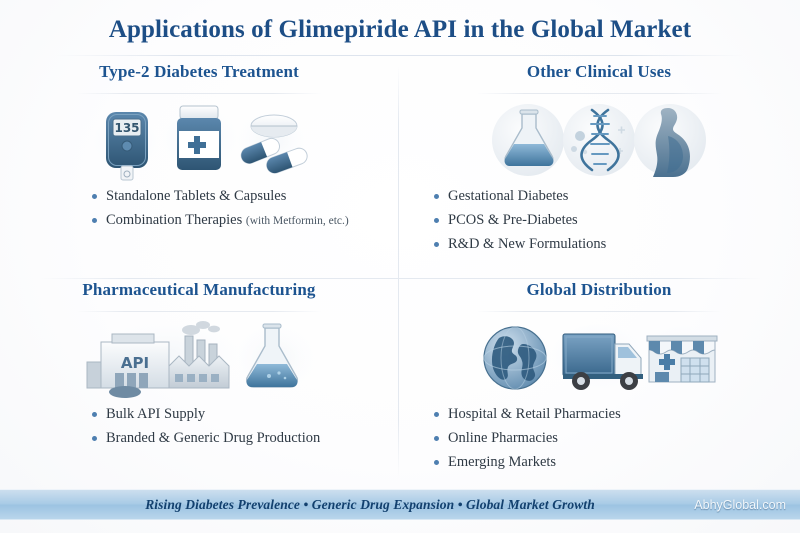  What do you see at coordinates (599, 71) in the screenshot?
I see `section-title: Other Clinical Uses` at bounding box center [599, 71].